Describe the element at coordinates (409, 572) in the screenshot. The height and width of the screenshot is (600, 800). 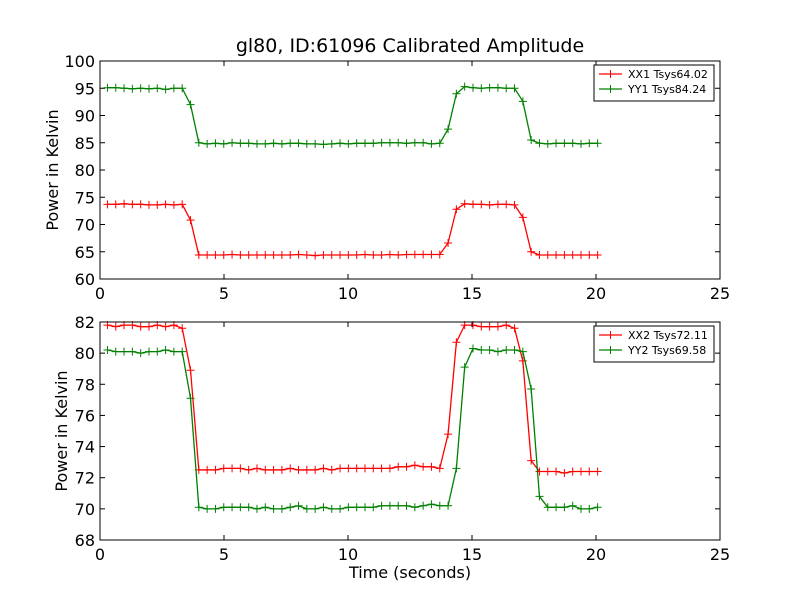
I see `x-axis-title: Time (seconds)` at that location.